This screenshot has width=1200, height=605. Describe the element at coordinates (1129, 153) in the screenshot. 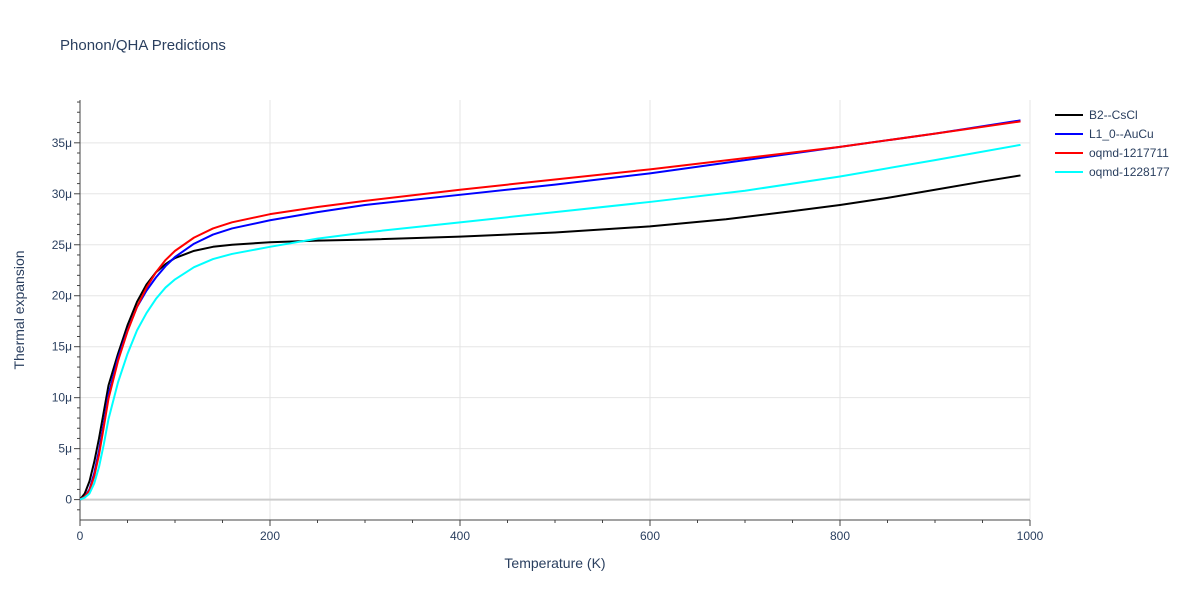

I see `legend-label: oqmd-1217711` at that location.